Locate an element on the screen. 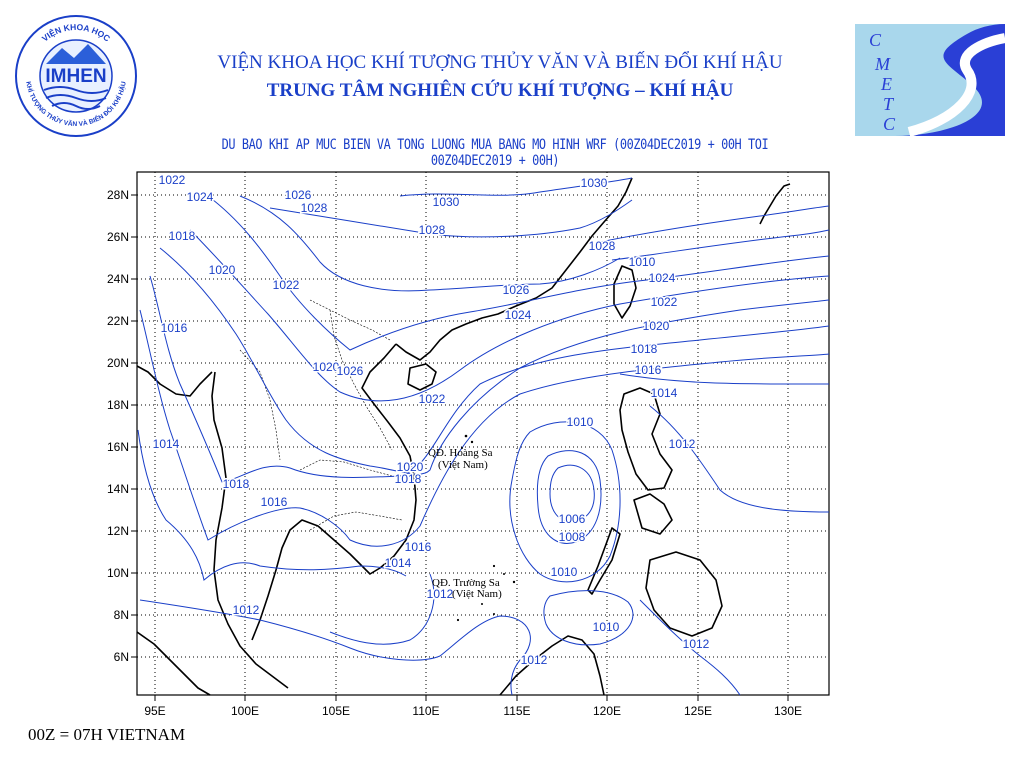  lat-label-24n: 24N is located at coordinates (118, 279).